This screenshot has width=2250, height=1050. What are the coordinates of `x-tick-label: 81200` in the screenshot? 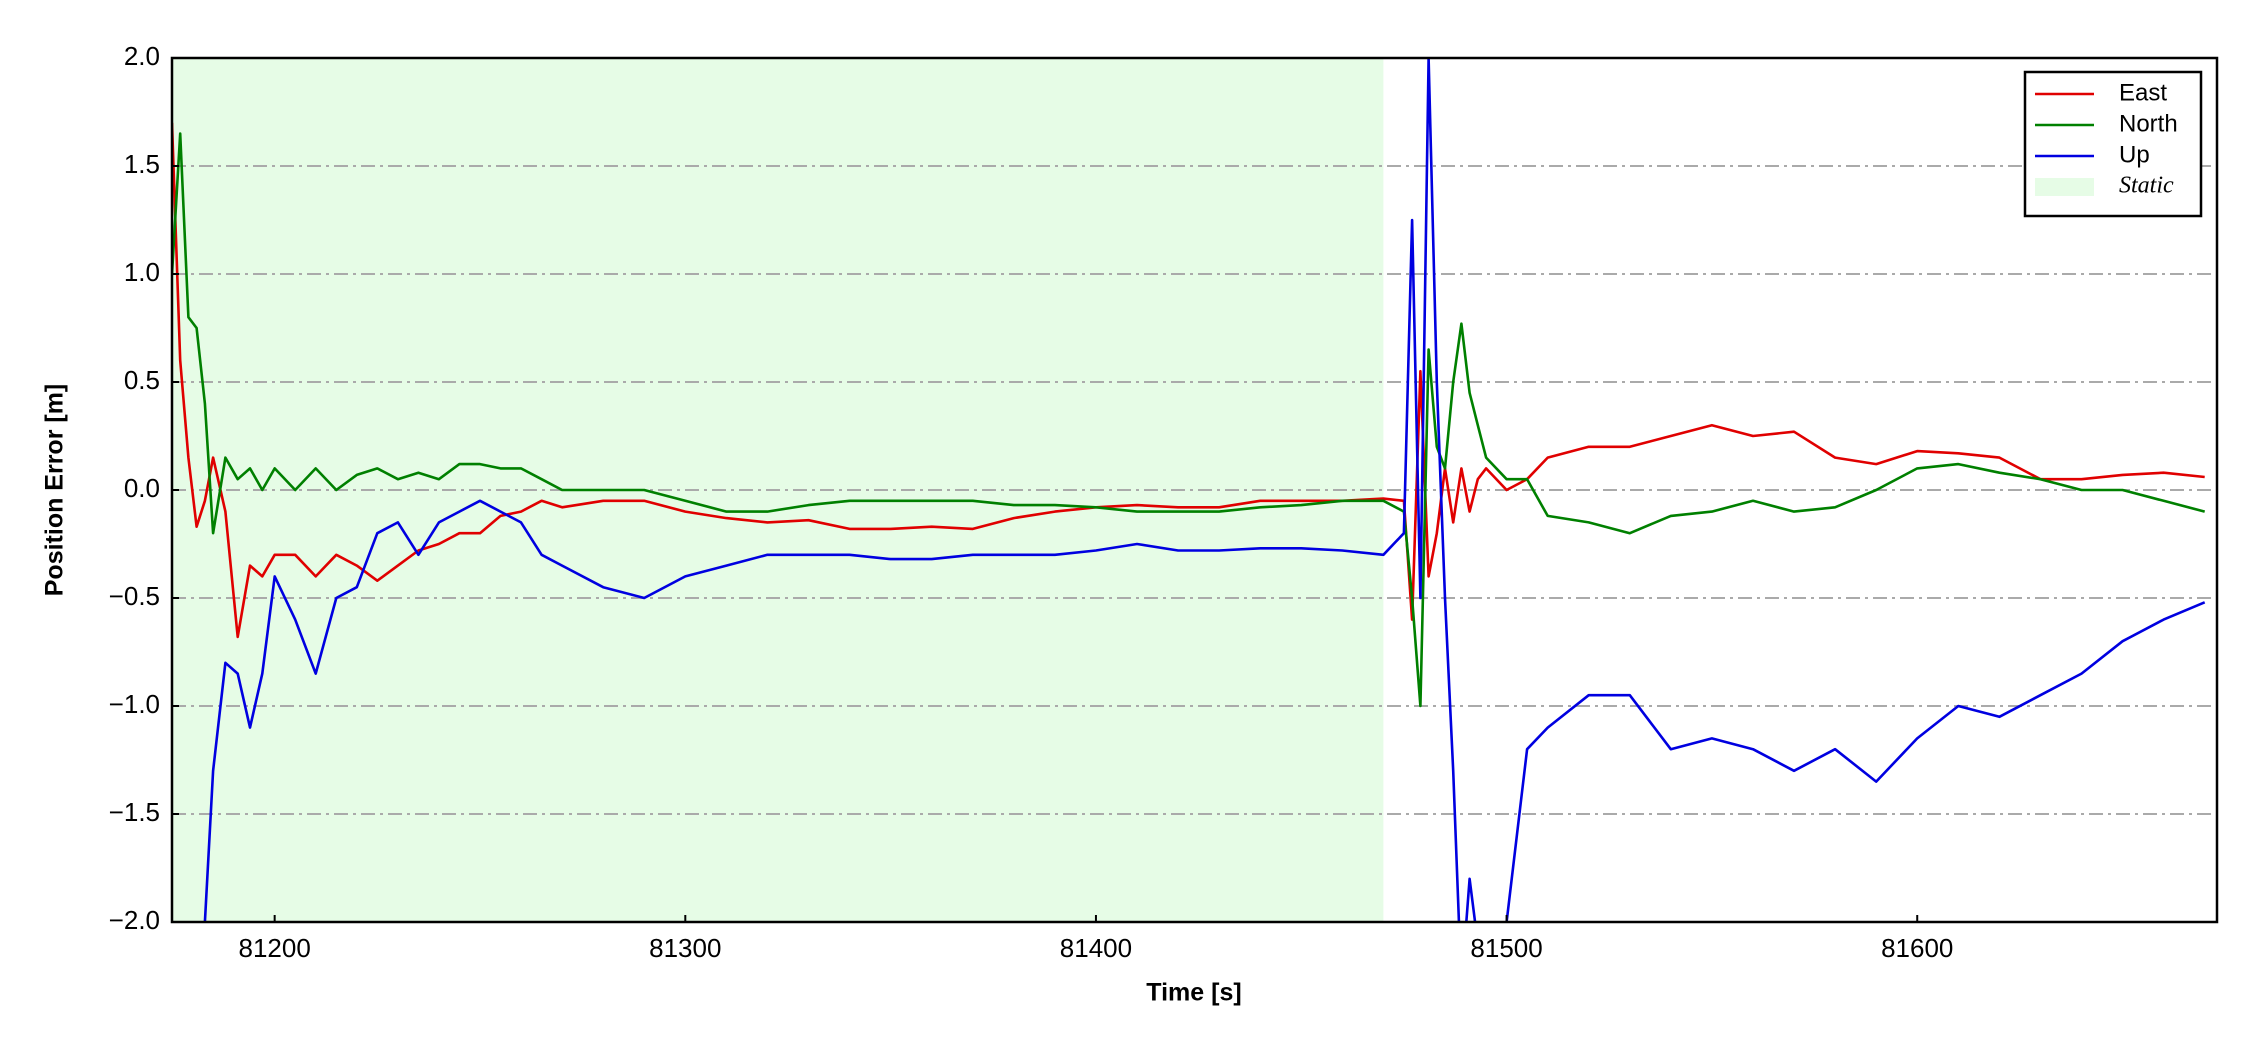 It's located at (275, 948).